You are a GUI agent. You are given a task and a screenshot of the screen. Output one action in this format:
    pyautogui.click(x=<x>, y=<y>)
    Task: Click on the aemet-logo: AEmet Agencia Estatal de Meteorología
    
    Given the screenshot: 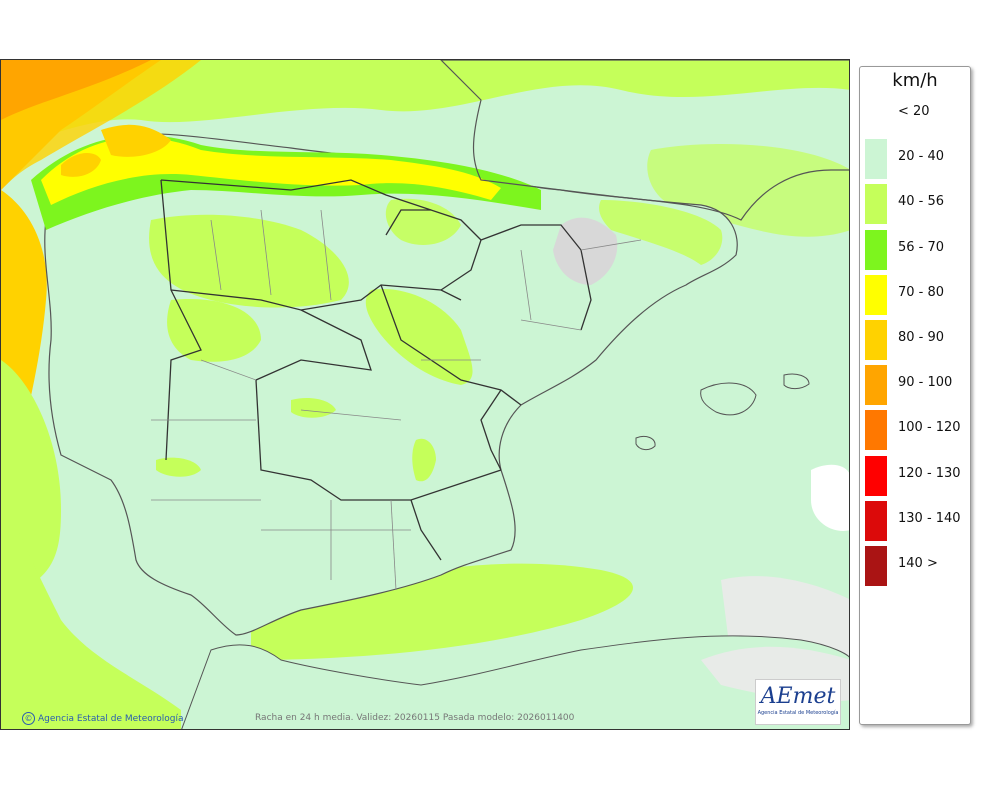 What is the action you would take?
    pyautogui.click(x=798, y=702)
    